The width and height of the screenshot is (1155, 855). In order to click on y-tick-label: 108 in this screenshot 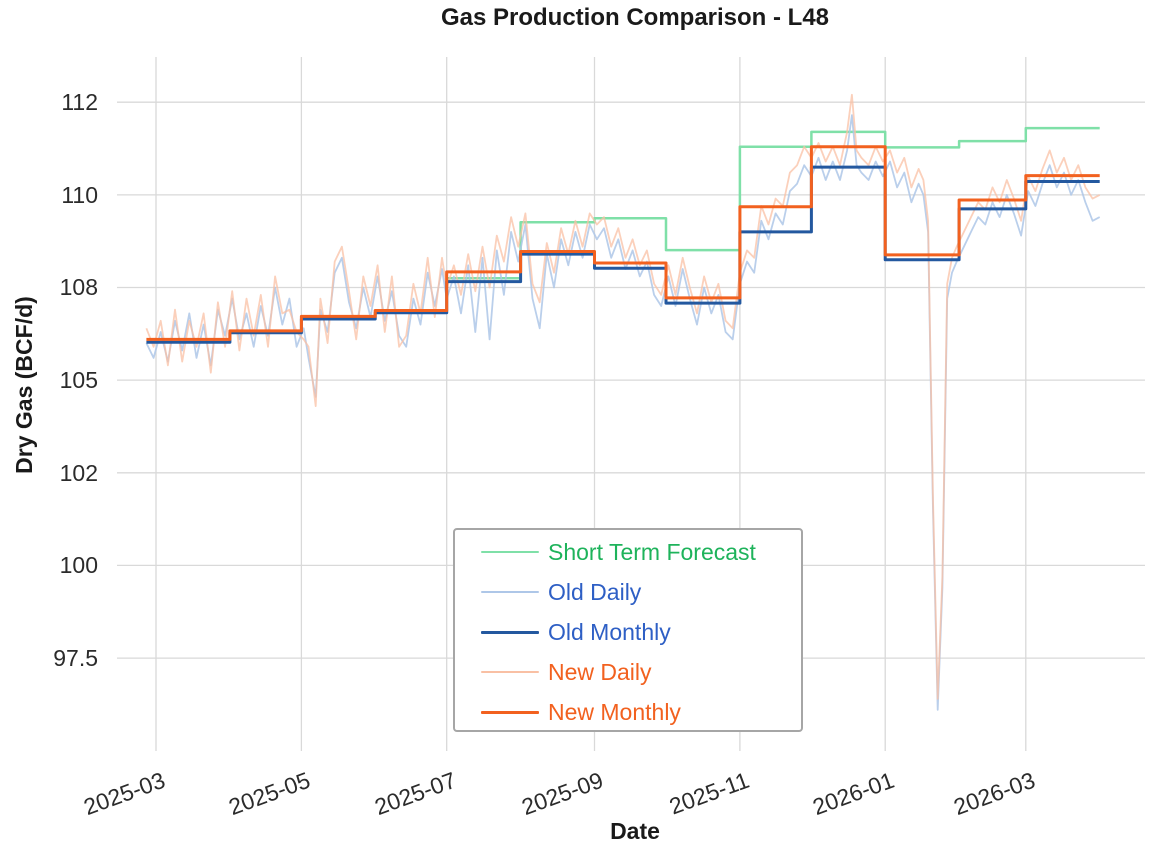, I will do `click(78, 287)`.